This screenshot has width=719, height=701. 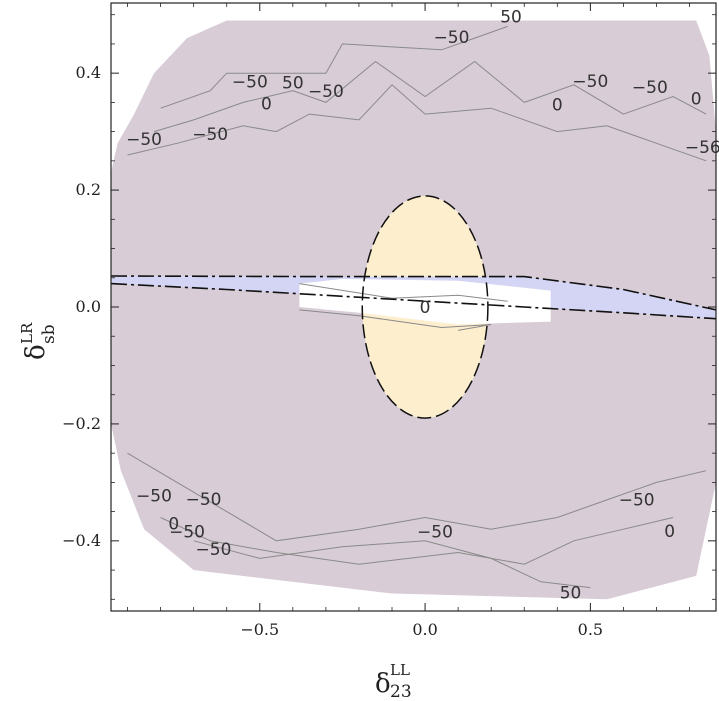 I want to click on x-tick-label-0: −0.5, so click(x=259, y=629).